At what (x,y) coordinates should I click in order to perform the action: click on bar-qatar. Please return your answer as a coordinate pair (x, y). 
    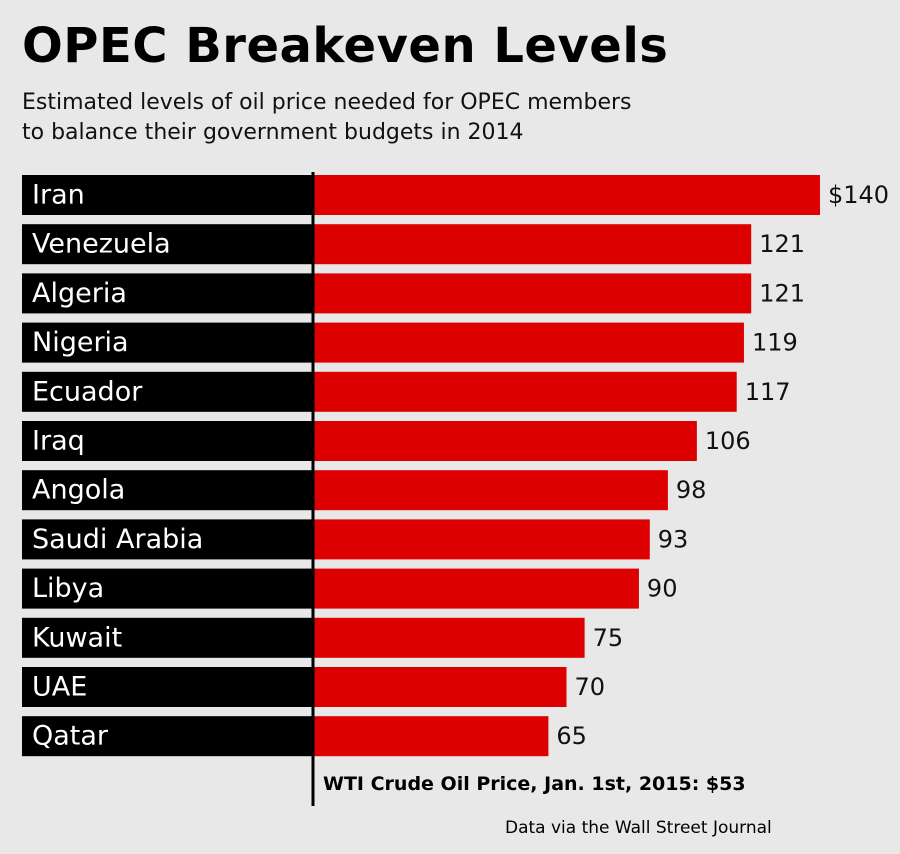
    Looking at the image, I should click on (431, 736).